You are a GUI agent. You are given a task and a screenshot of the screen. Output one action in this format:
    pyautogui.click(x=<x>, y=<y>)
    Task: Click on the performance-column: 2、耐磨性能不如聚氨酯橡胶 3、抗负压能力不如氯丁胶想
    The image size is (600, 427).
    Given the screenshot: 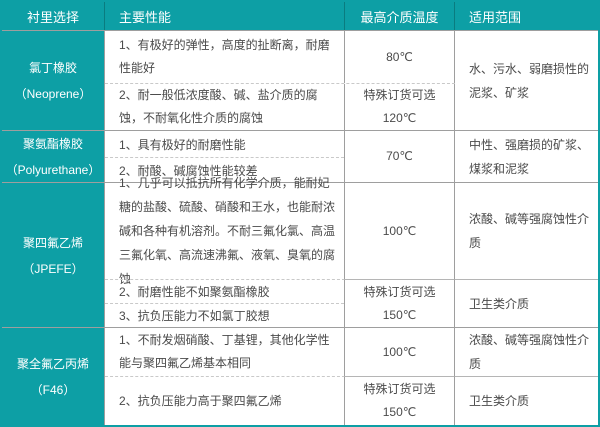 What is the action you would take?
    pyautogui.click(x=225, y=303)
    